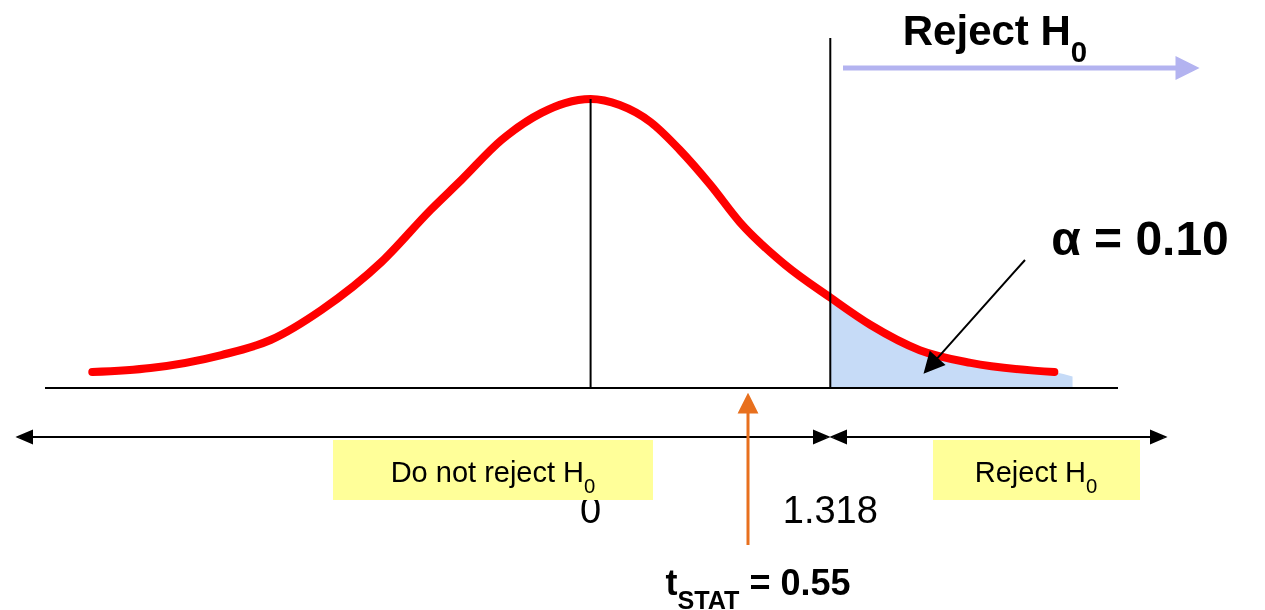  What do you see at coordinates (830, 510) in the screenshot?
I see `x-tick-label: 1.318` at bounding box center [830, 510].